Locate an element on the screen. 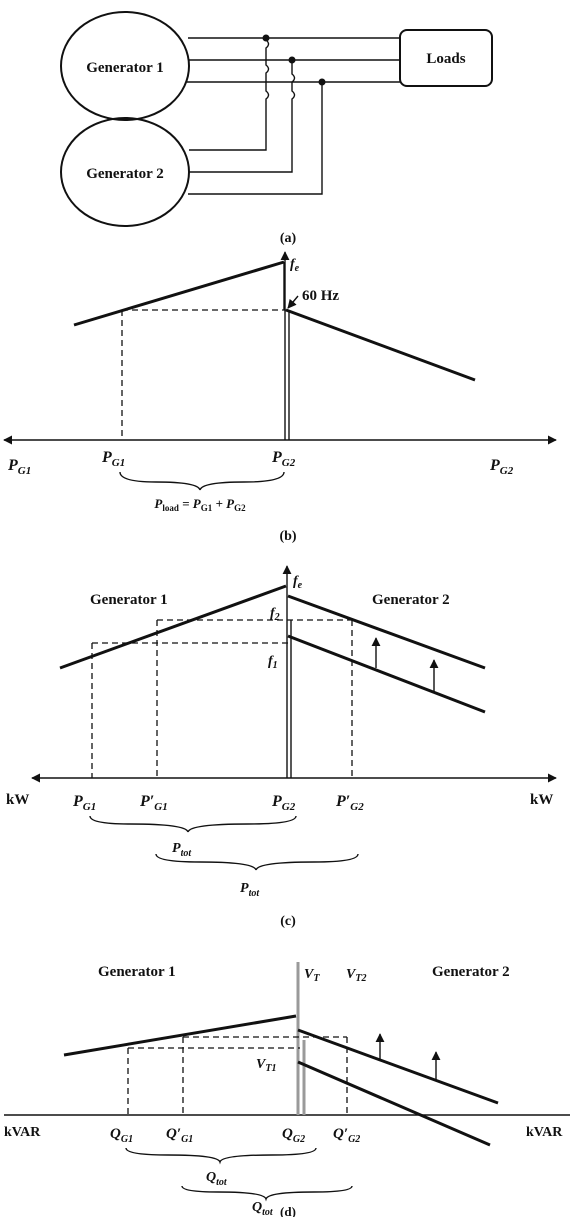  generator-1-droop-line-c is located at coordinates (173, 627).